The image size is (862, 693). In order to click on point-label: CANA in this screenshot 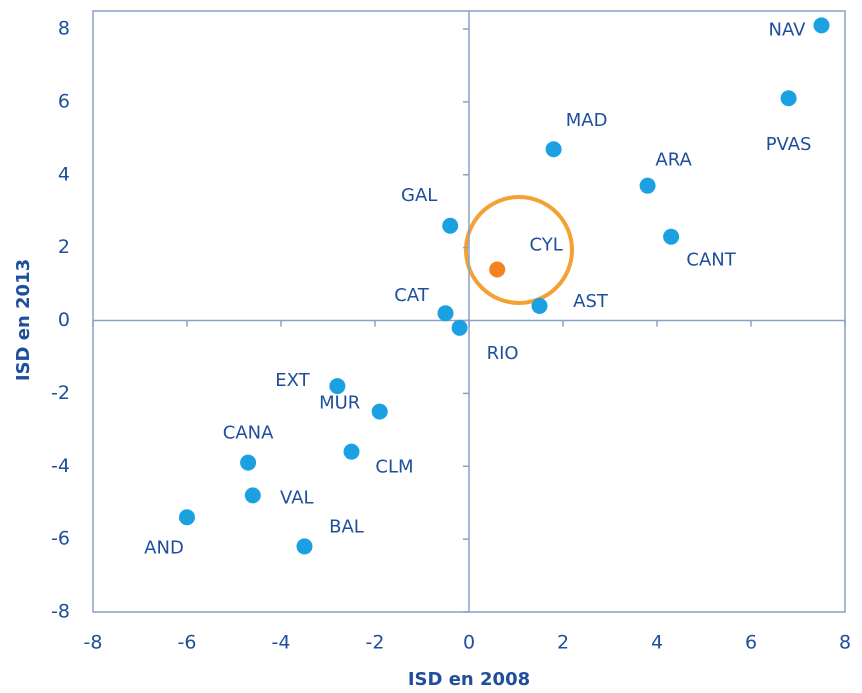, I will do `click(248, 433)`.